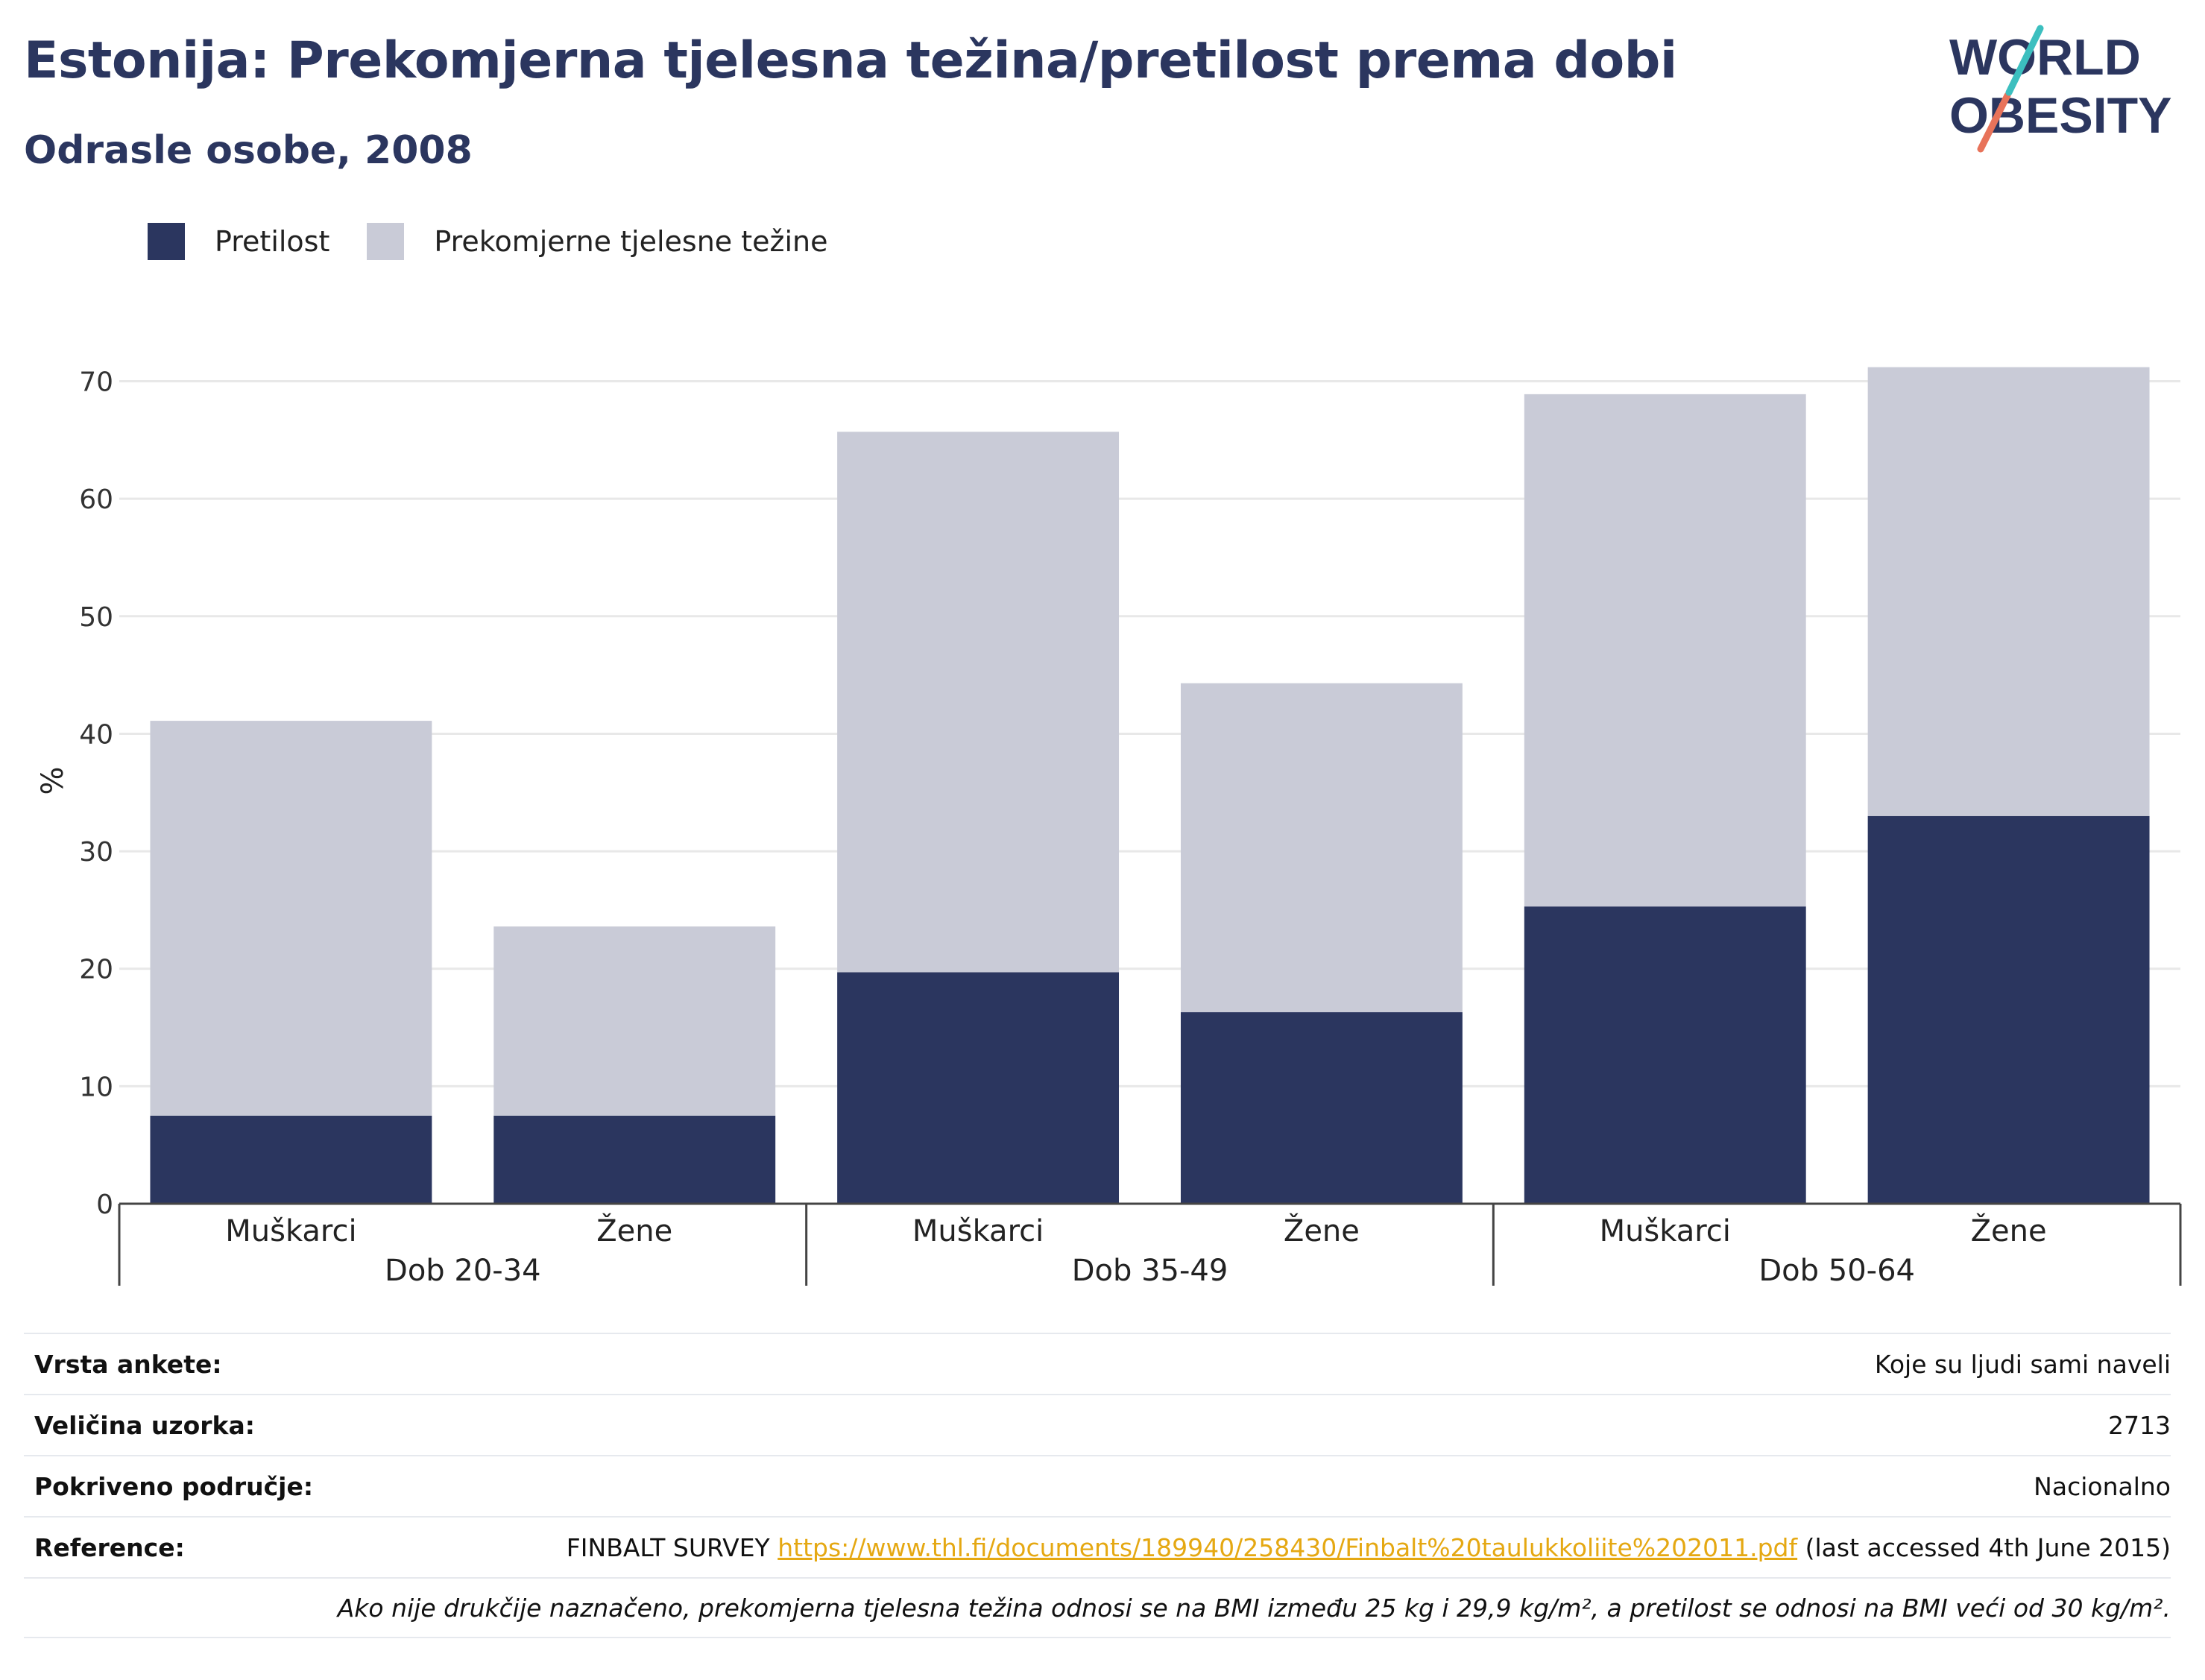 This screenshot has height=1680, width=2205. What do you see at coordinates (631, 241) in the screenshot?
I see `legend-label-prekomjerne: Prekomjerne tjelesne težine` at bounding box center [631, 241].